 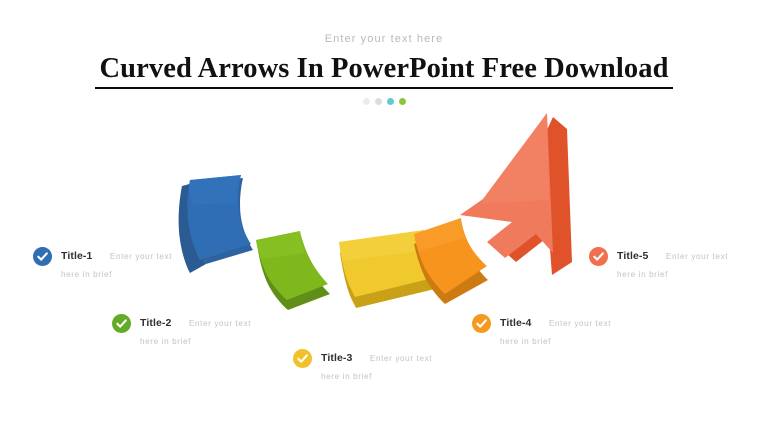 I want to click on callout-4-body: Enter your text here in brief, so click(x=555, y=332).